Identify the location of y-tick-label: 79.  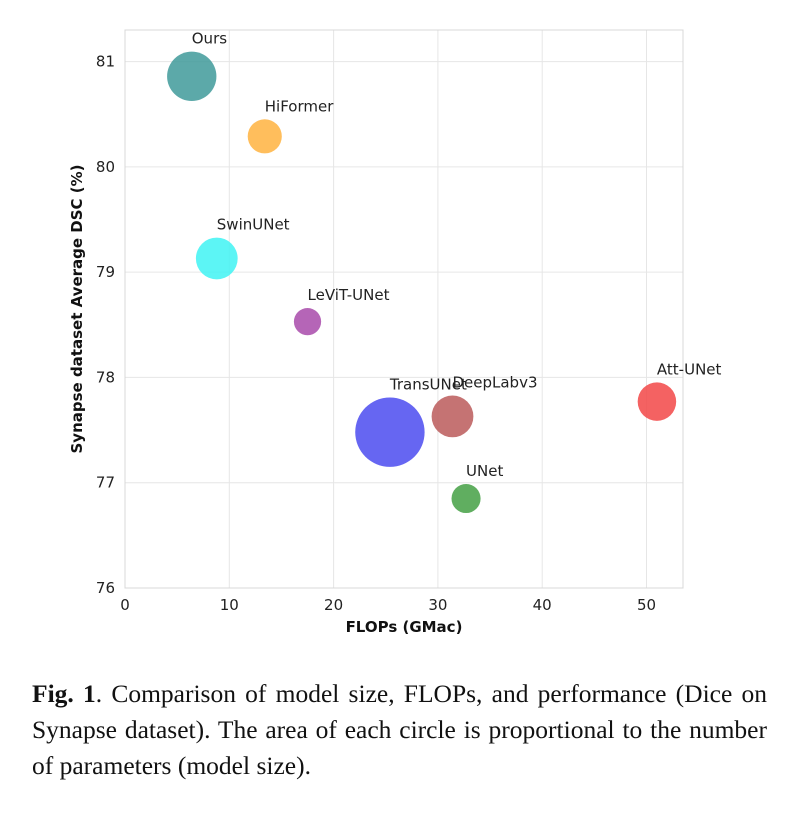
(105, 272).